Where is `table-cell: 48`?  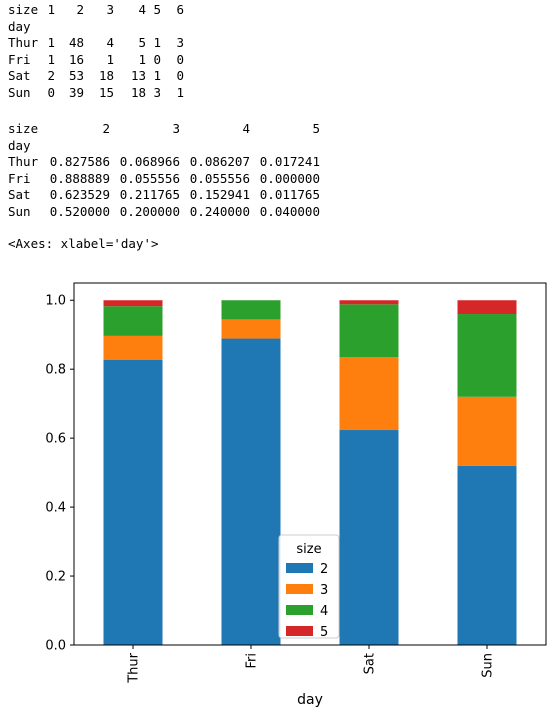 table-cell: 48 is located at coordinates (76, 42).